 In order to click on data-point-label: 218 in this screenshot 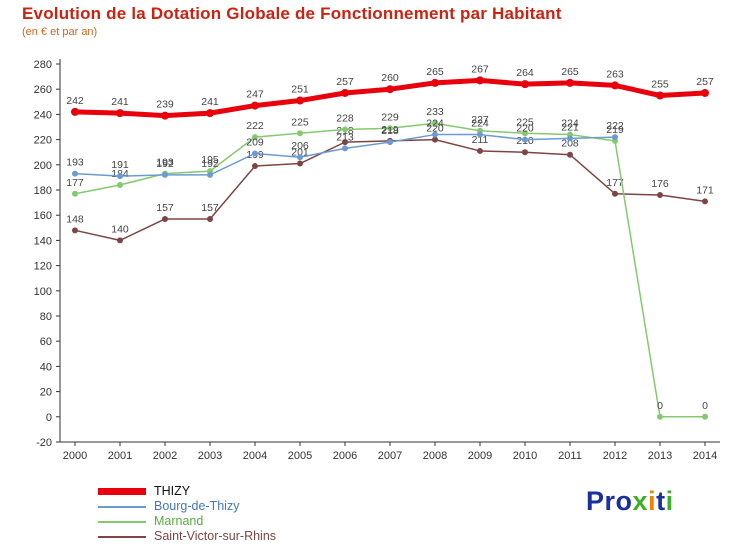, I will do `click(390, 131)`.